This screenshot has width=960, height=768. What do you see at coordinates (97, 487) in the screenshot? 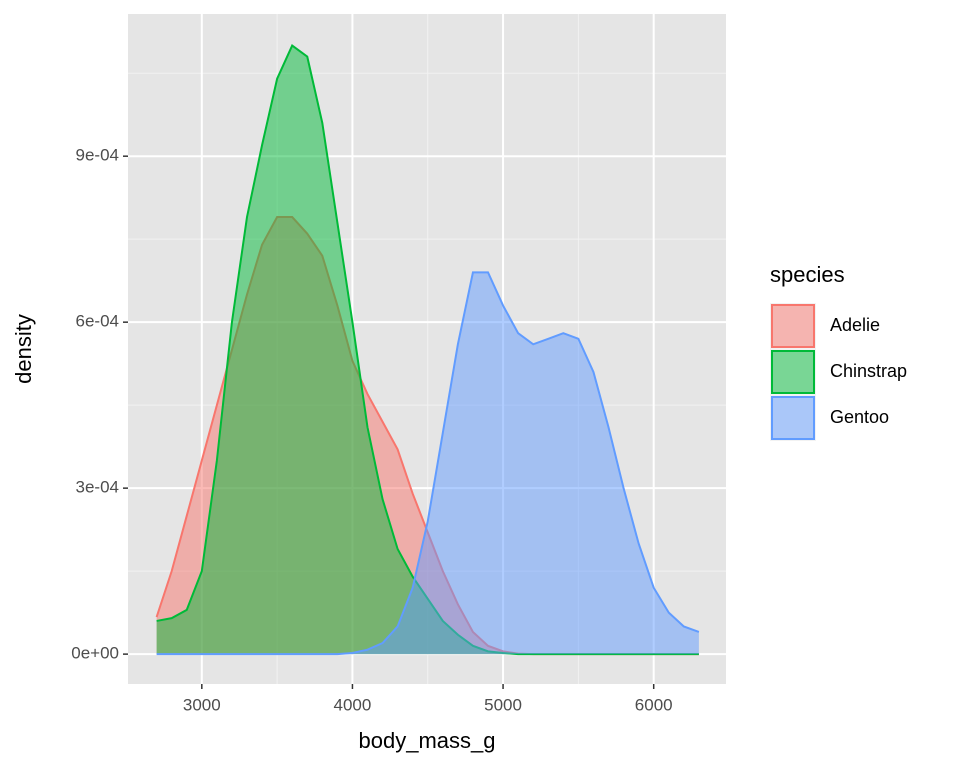
I see `y-tick-label: 3e-04` at bounding box center [97, 487].